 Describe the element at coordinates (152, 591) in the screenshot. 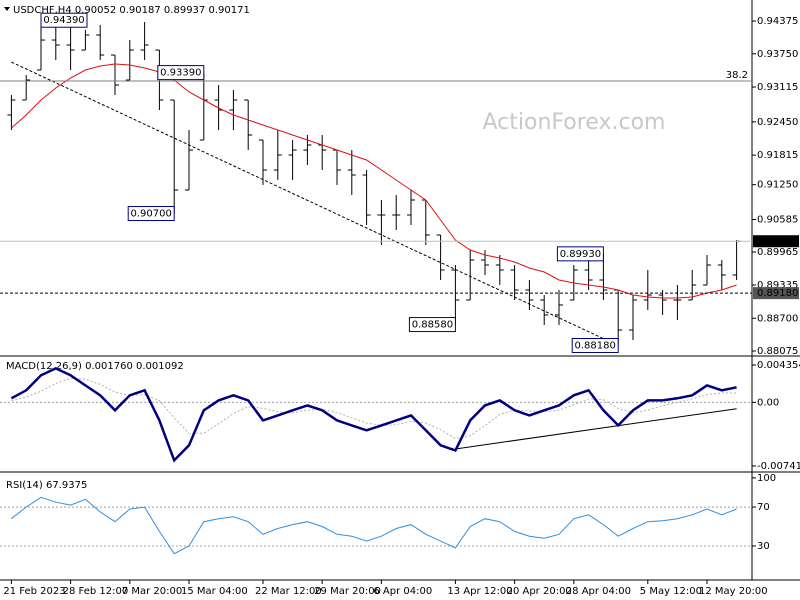

I see `x-tick-label: 7 Mar 20:00` at that location.